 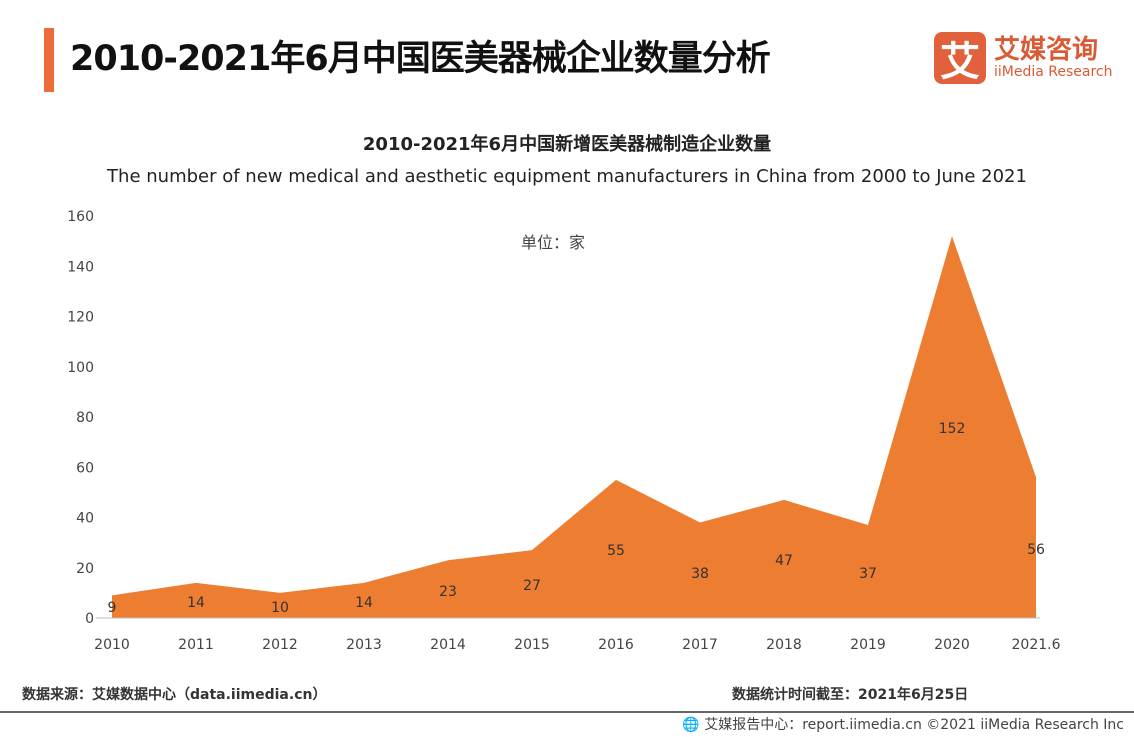 What do you see at coordinates (448, 645) in the screenshot?
I see `x-tick-label: 2014` at bounding box center [448, 645].